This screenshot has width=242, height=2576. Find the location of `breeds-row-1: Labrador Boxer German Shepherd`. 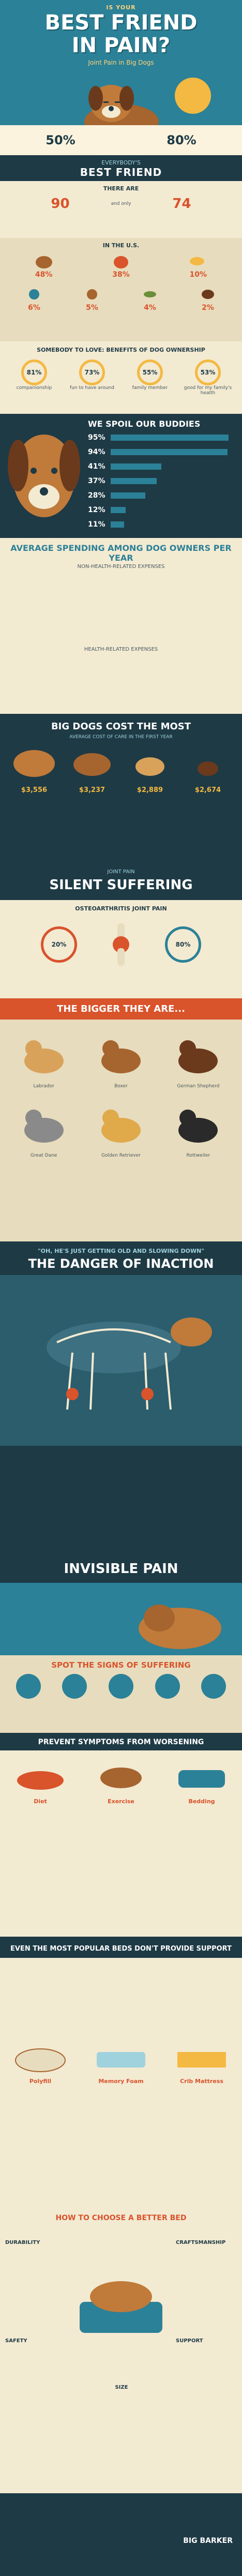

breeds-row-1: Labrador Boxer German Shepherd is located at coordinates (121, 1054).